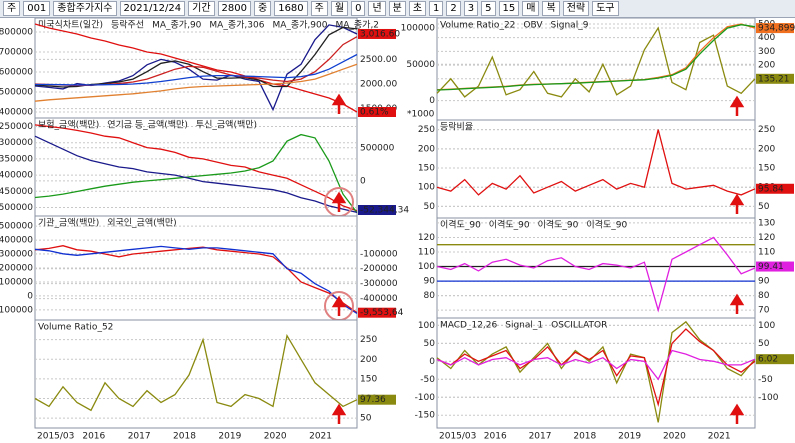  Describe the element at coordinates (184, 437) in the screenshot. I see `x-tick-label: 2018` at that location.